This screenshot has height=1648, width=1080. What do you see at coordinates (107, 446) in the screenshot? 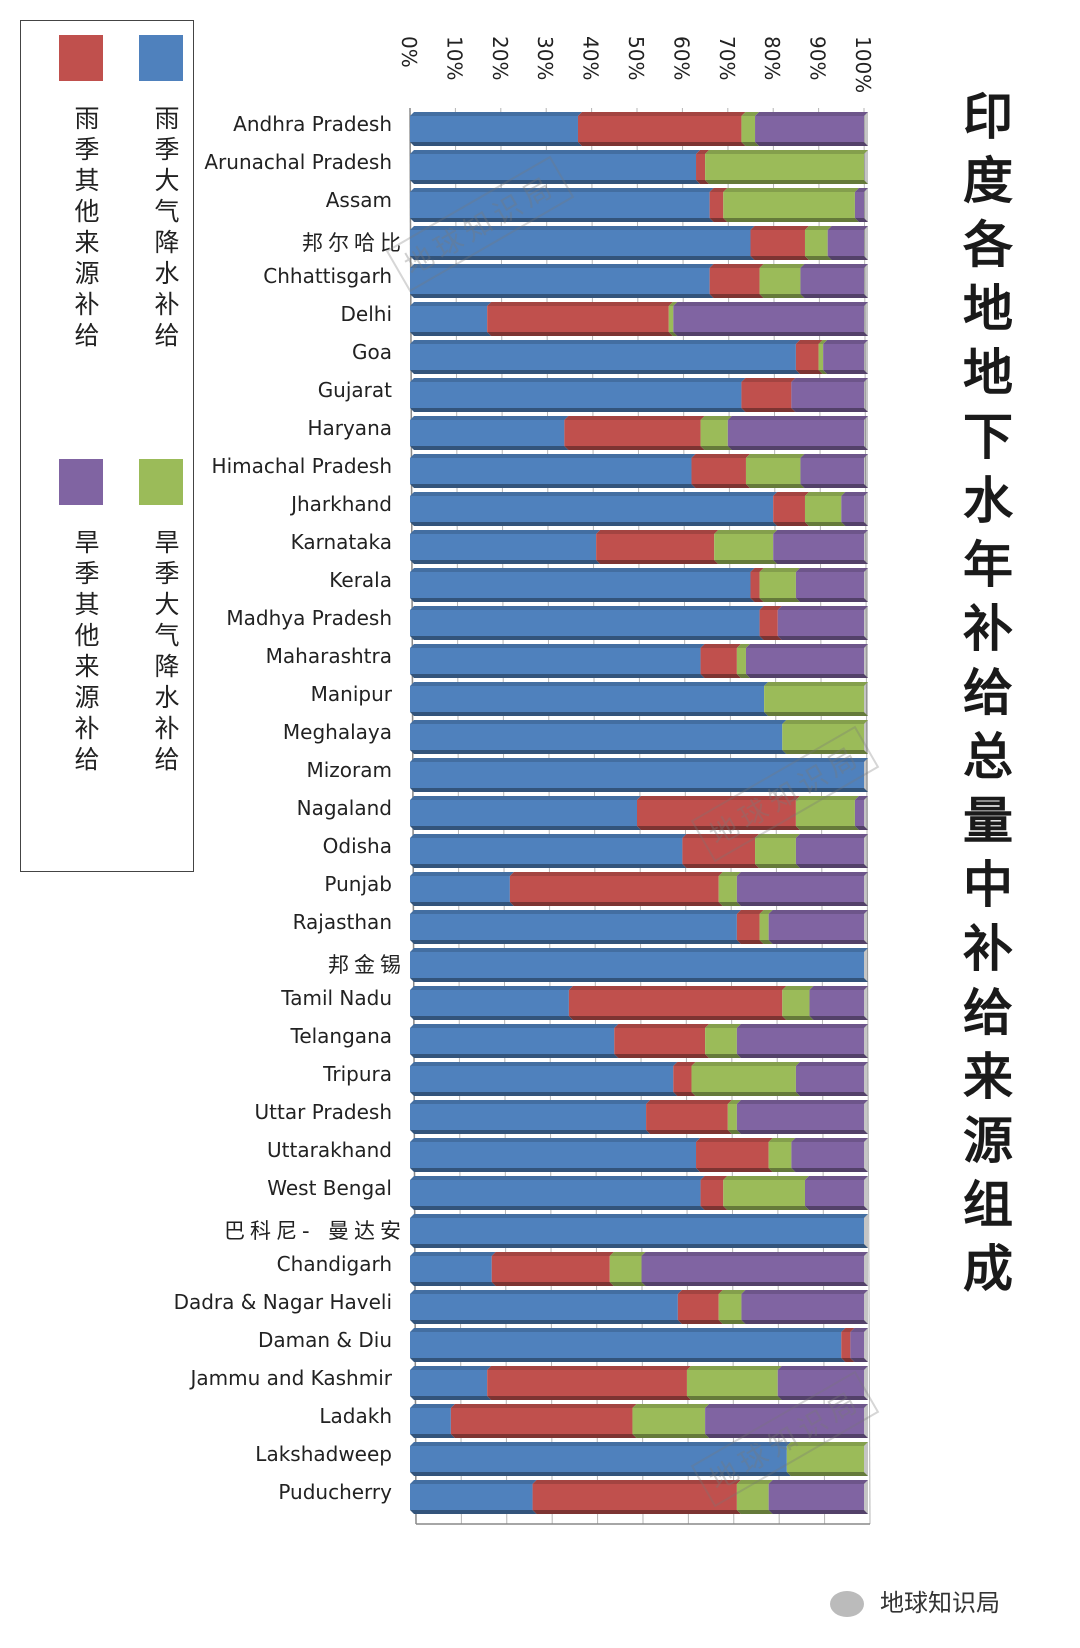
I see `legend: 雨季大气降水补给 雨季其他来源补给 旱季大气降水补给 旱季其他来源补给` at bounding box center [107, 446].